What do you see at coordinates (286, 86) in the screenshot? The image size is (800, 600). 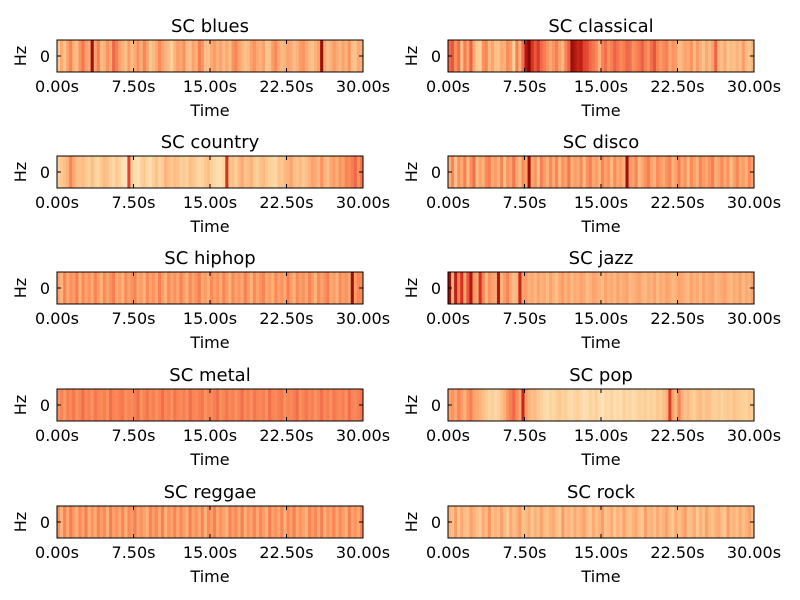 I see `x-tick-label: 22.50s` at bounding box center [286, 86].